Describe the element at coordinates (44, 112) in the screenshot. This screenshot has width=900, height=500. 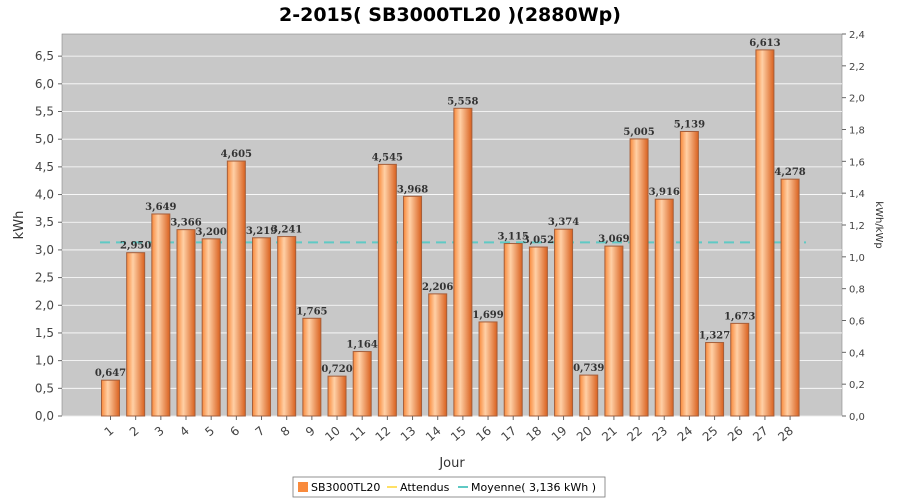
I see `y-tick-label: 5,5` at that location.